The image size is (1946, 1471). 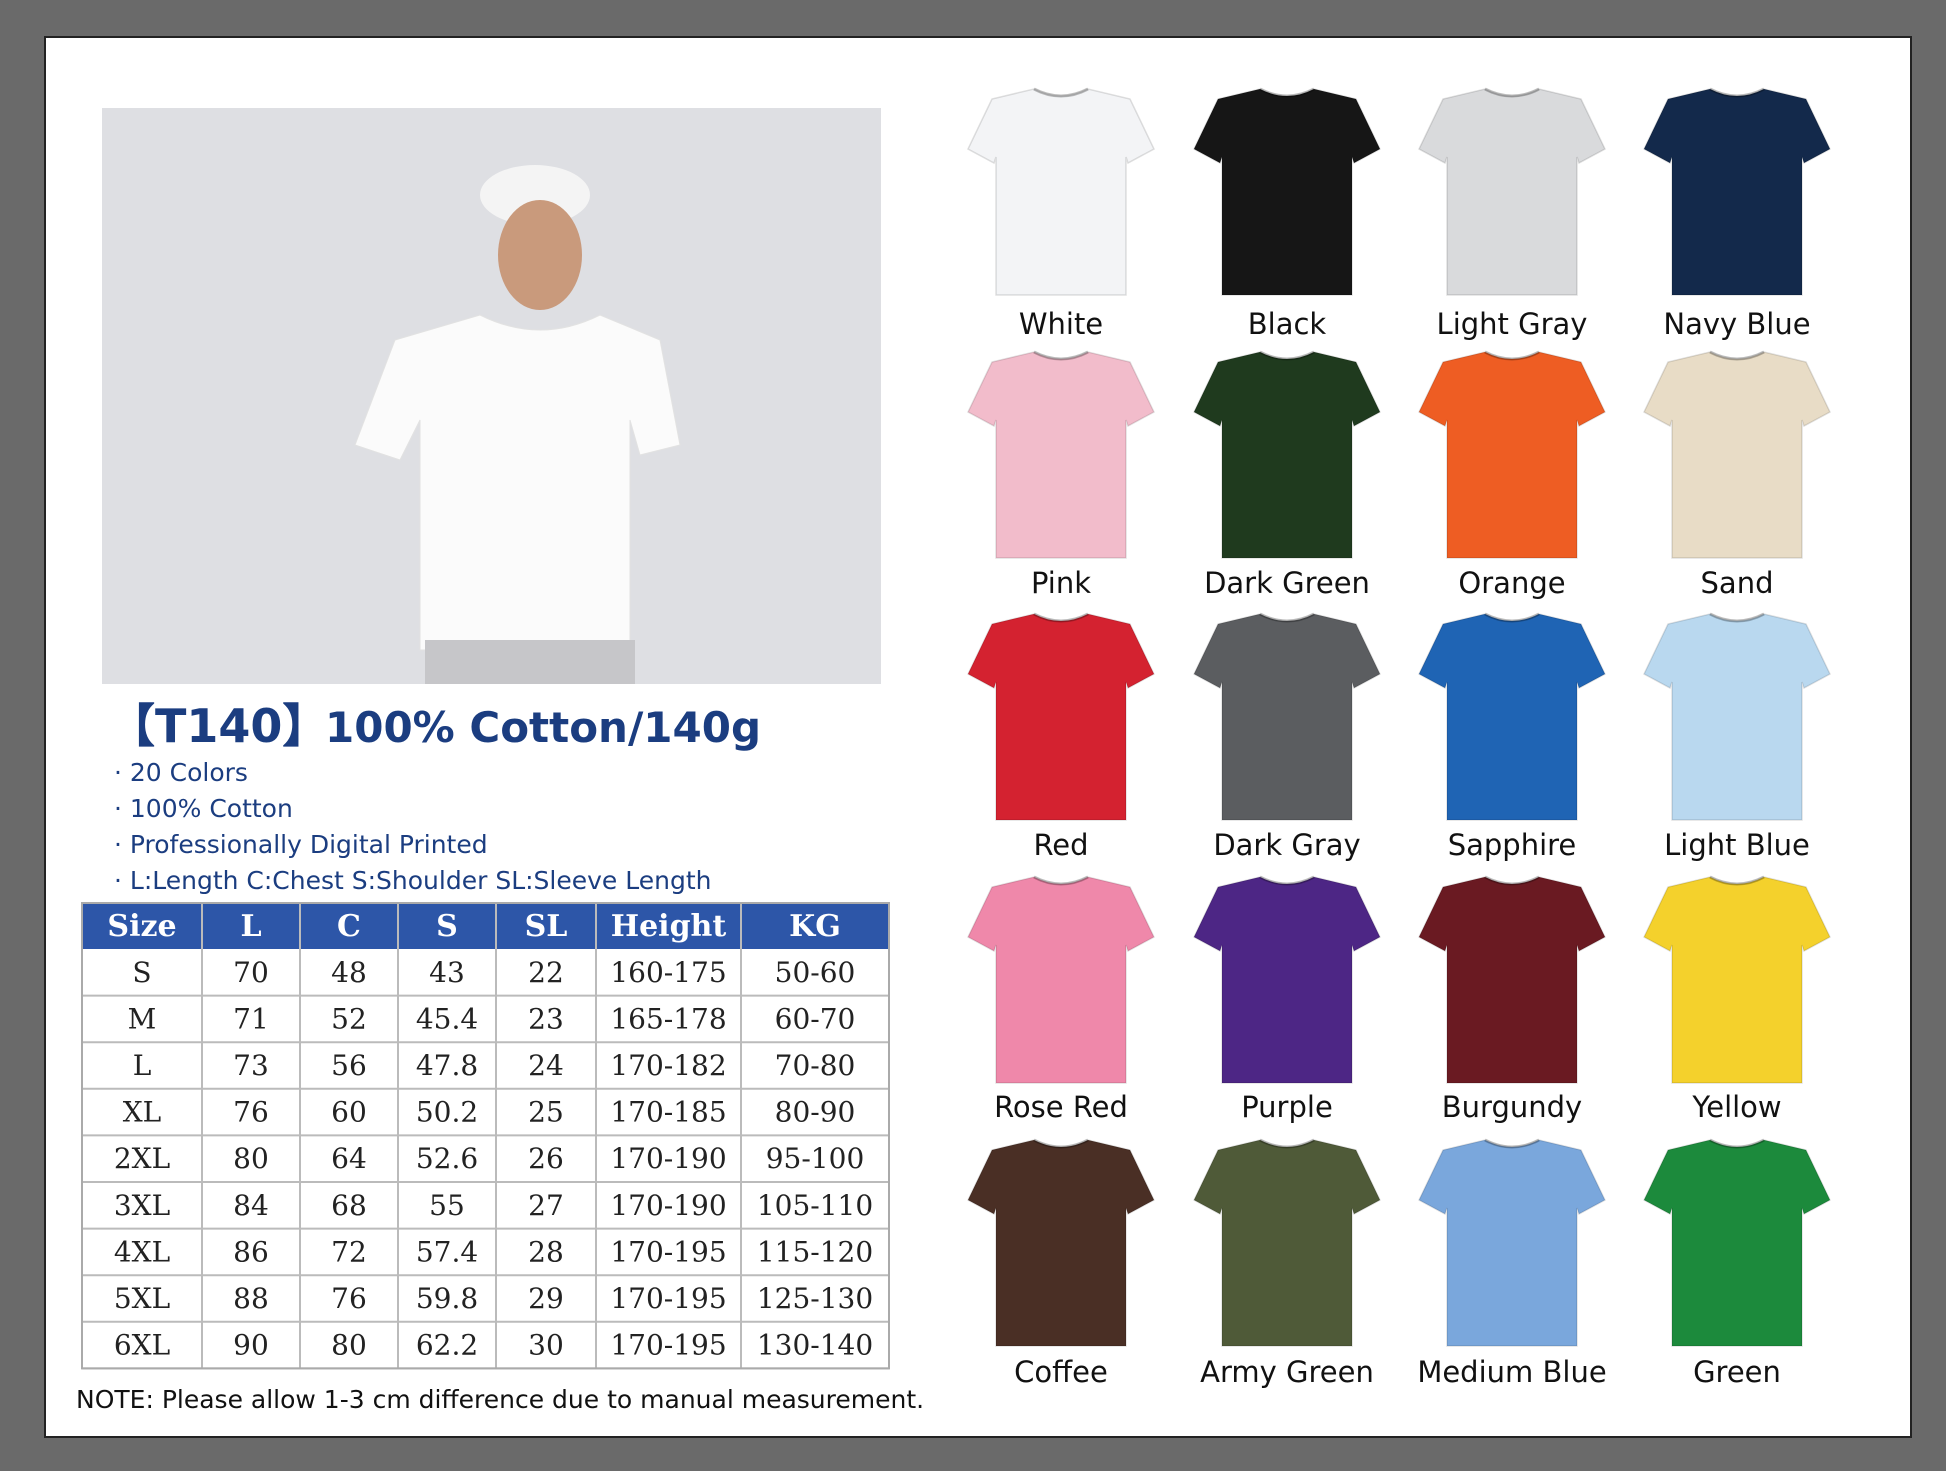 I want to click on table-cell: 115-120, so click(x=815, y=1251).